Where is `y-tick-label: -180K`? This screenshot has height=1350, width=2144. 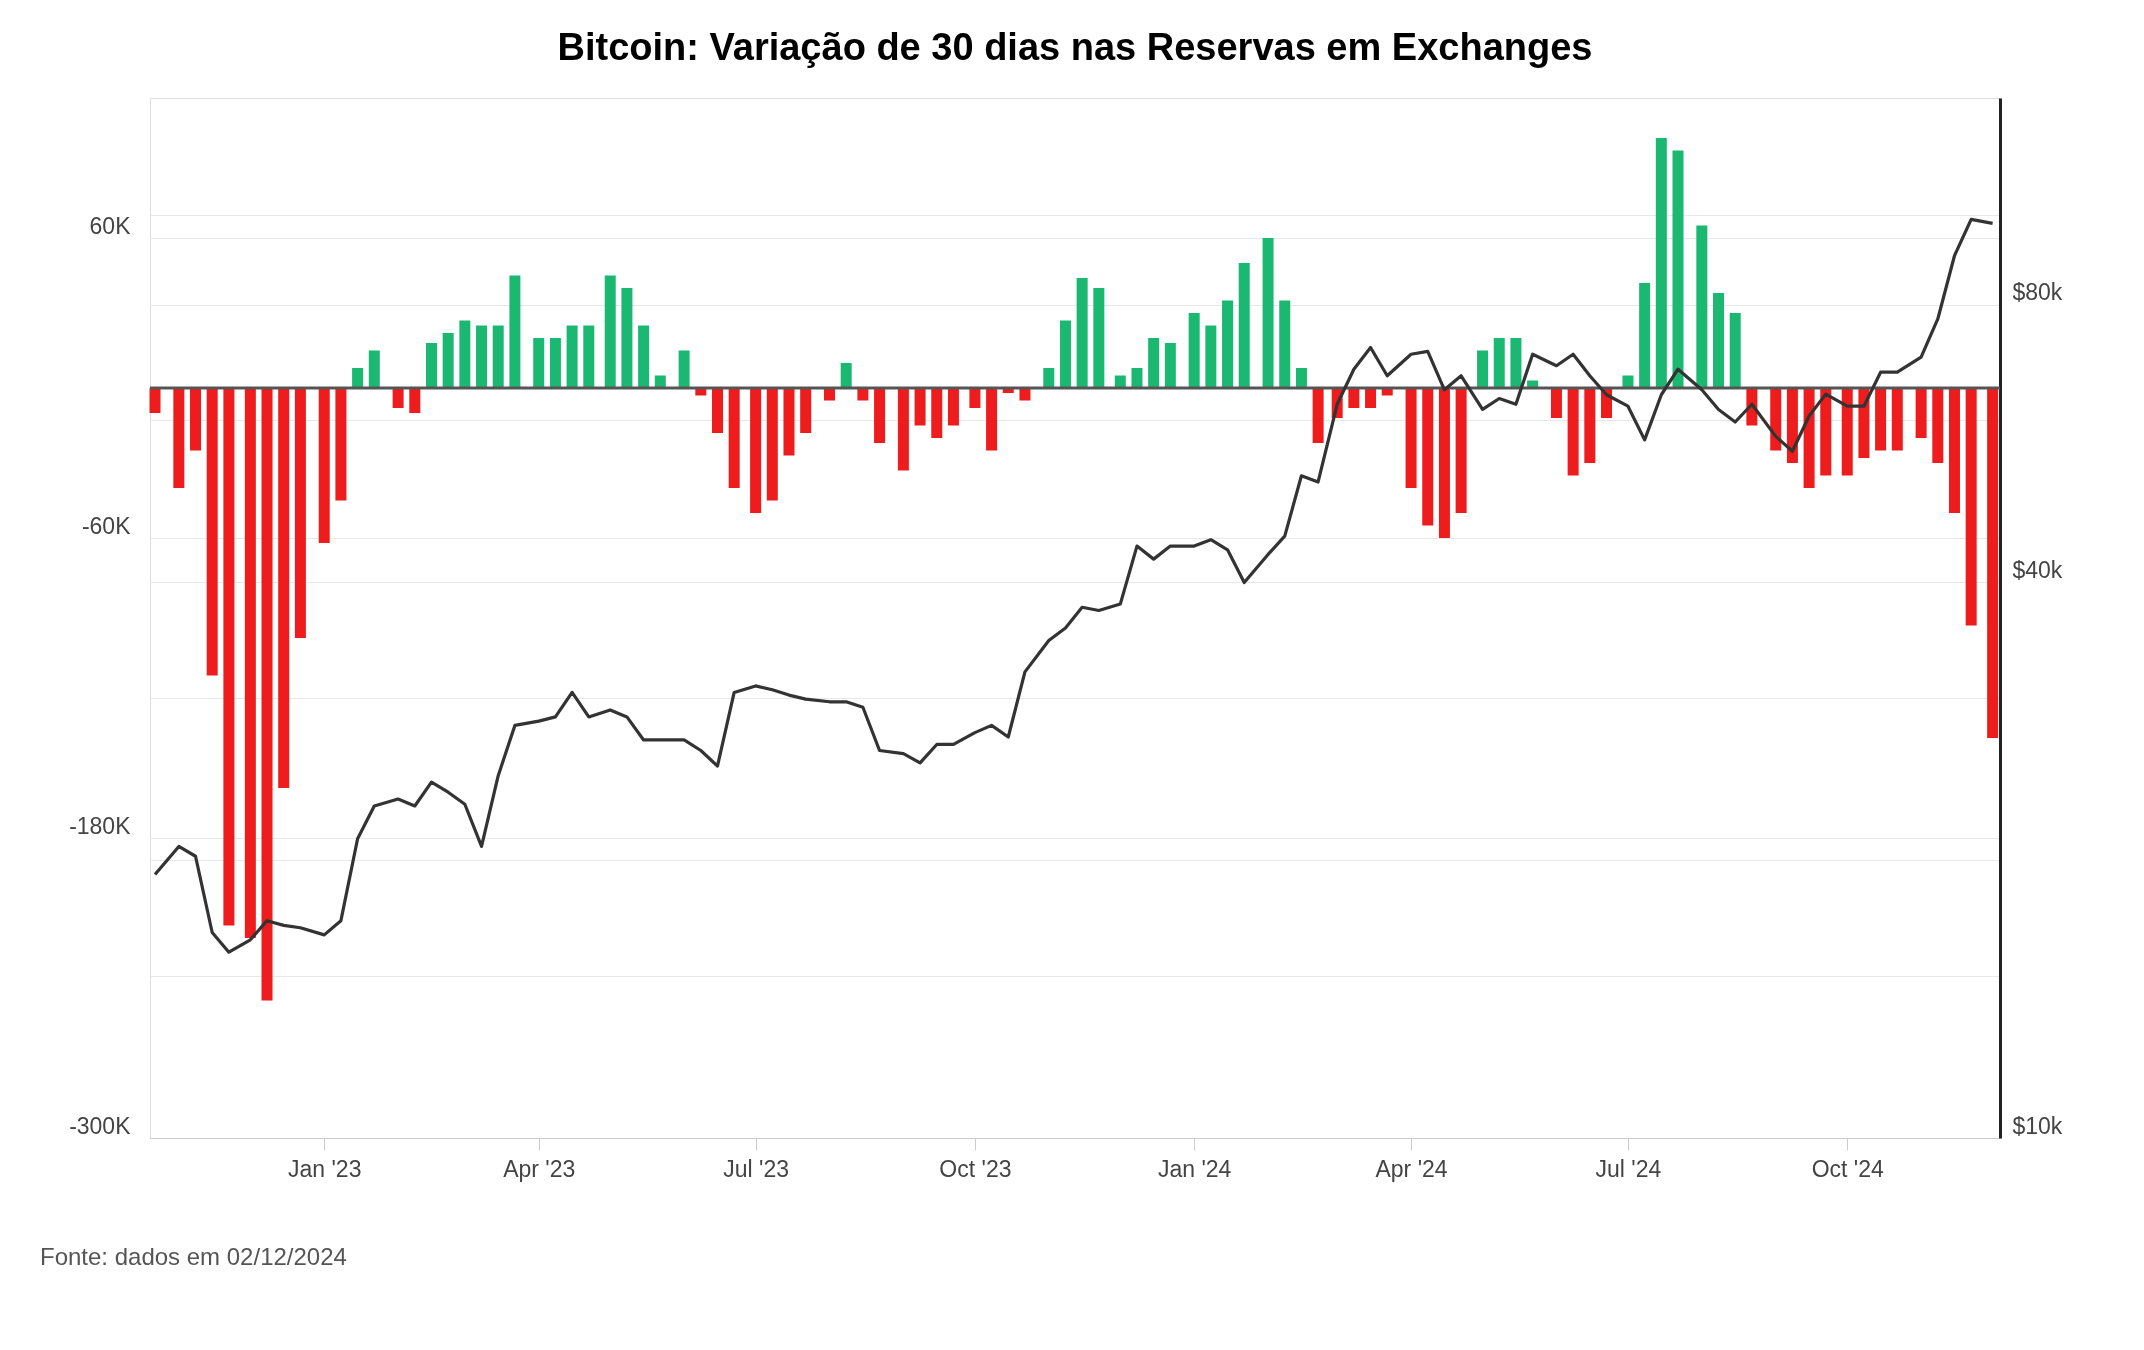
y-tick-label: -180K is located at coordinates (100, 825).